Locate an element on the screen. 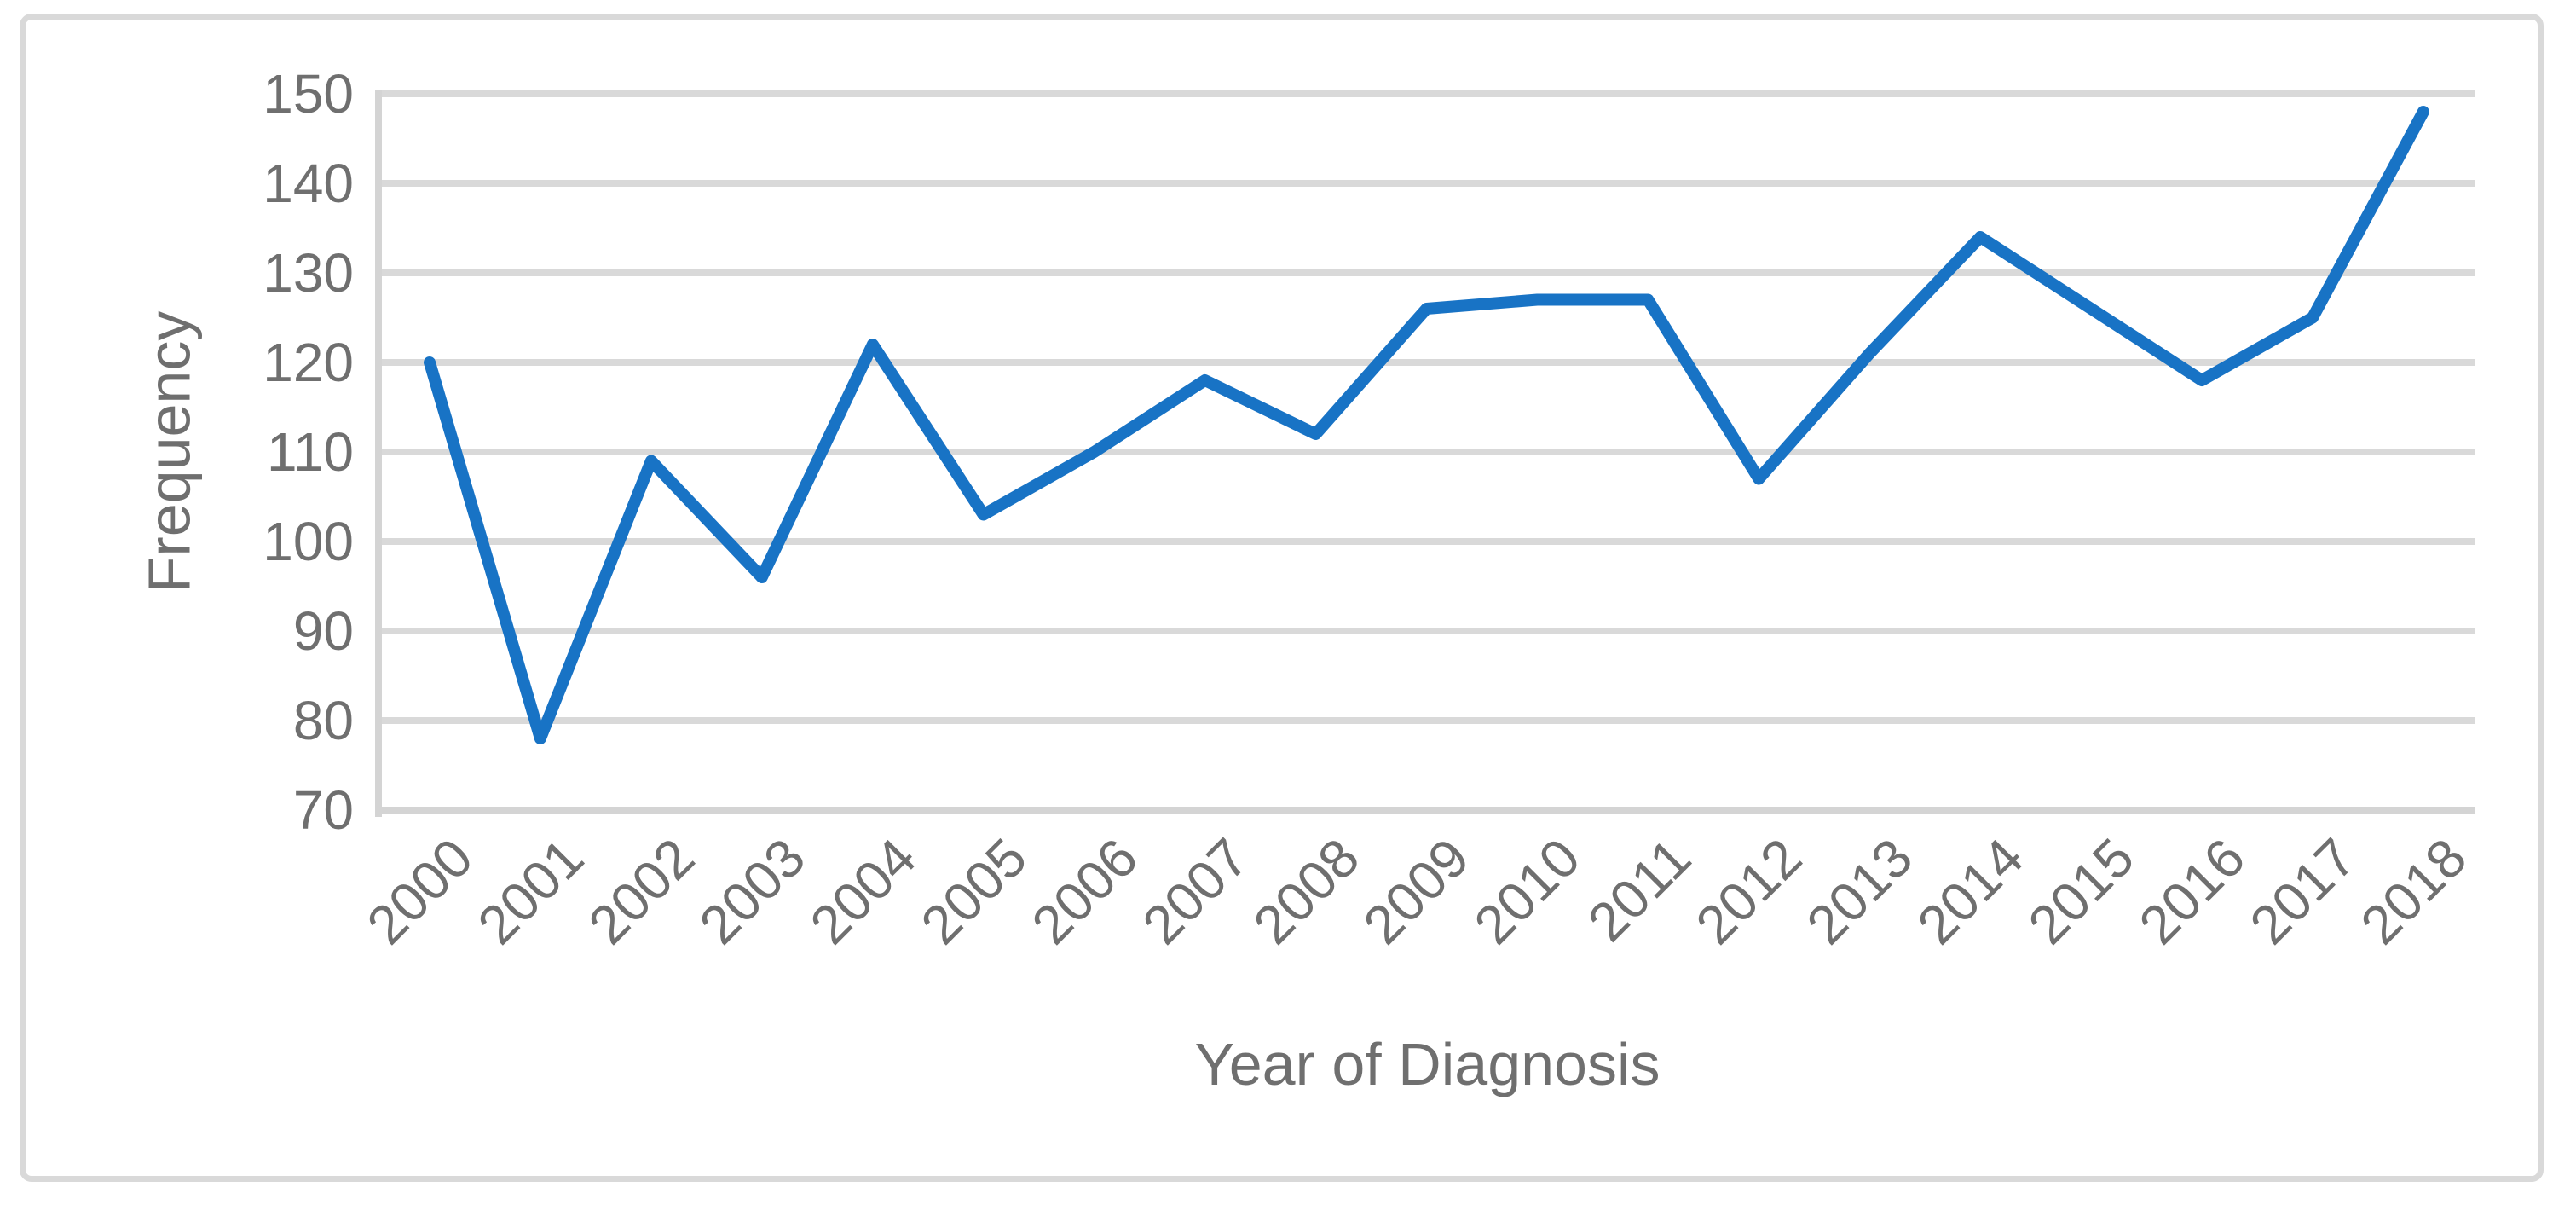  y-axis-title: Frequency is located at coordinates (169, 452).